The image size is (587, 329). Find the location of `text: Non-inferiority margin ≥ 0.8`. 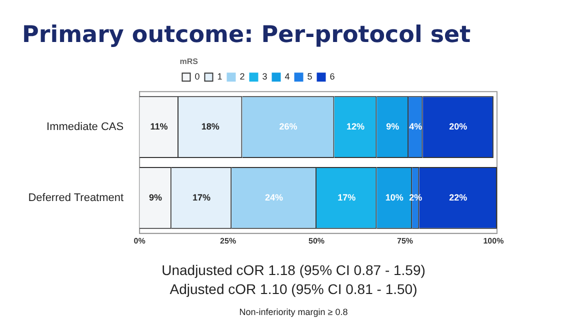

text: Non-inferiority margin ≥ 0.8 is located at coordinates (293, 312).